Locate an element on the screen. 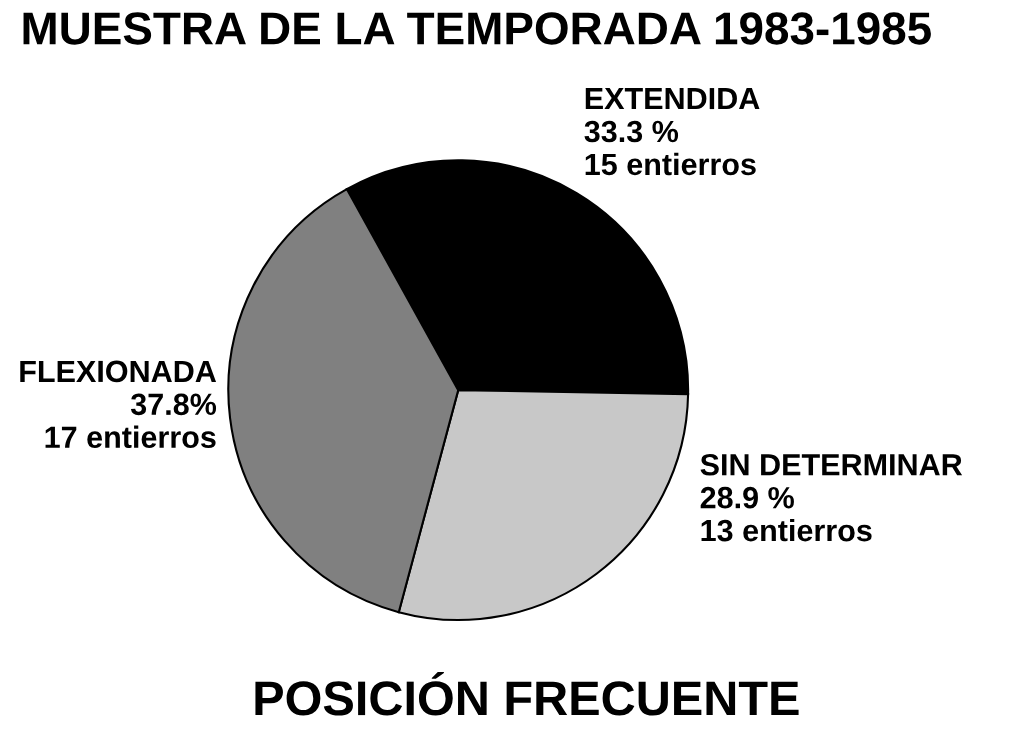 The height and width of the screenshot is (734, 1024). chart-title: MUESTRA DE LA TEMPORADA 1983-1985 is located at coordinates (477, 28).